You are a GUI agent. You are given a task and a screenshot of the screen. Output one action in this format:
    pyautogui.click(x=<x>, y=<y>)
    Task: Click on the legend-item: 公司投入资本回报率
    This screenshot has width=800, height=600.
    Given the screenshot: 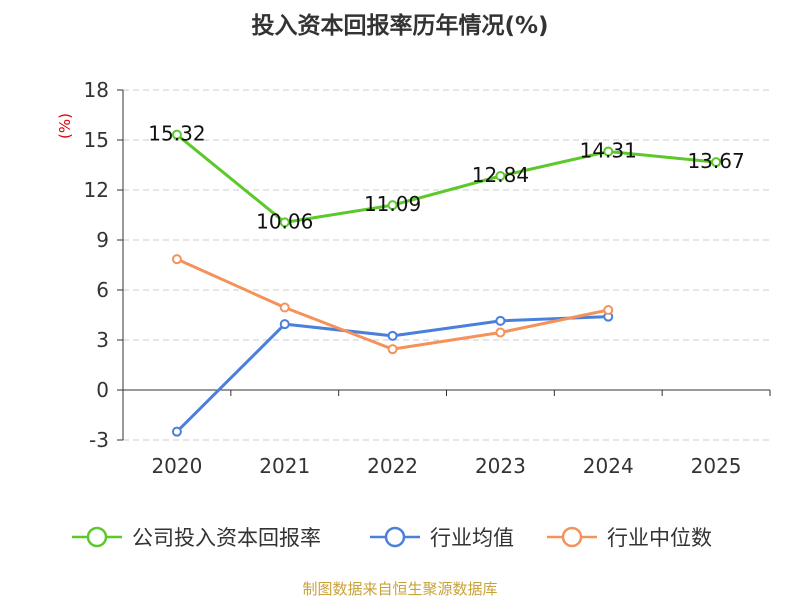 What is the action you would take?
    pyautogui.click(x=196, y=538)
    